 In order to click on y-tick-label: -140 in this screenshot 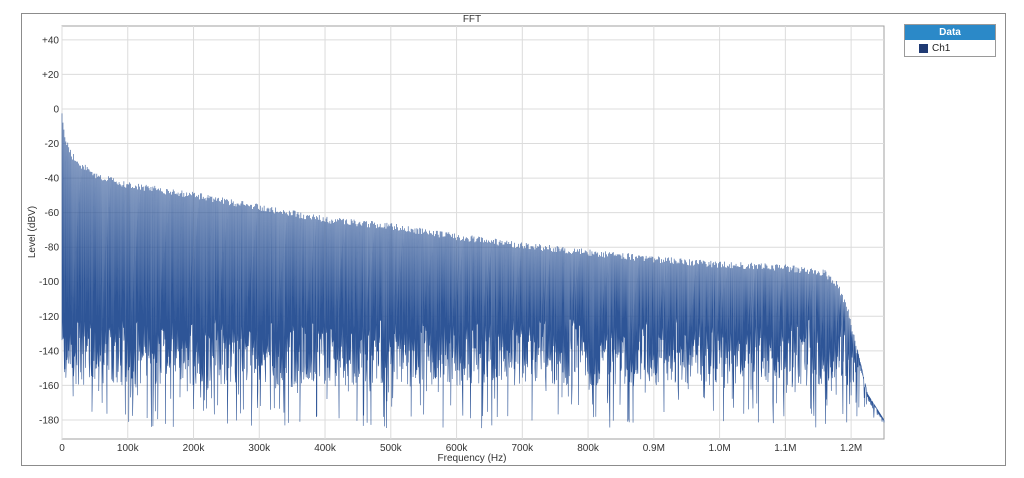, I will do `click(49, 351)`.